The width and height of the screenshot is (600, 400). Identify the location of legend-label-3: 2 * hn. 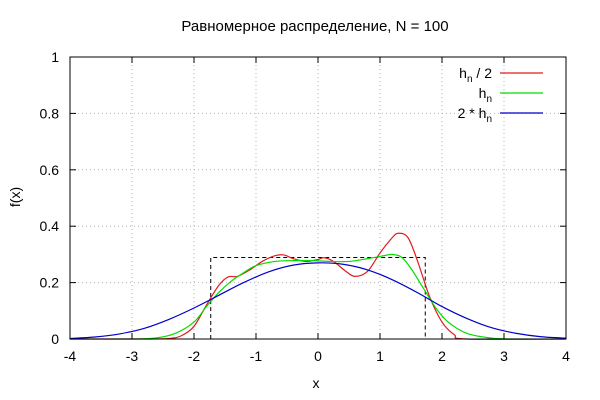
(475, 115).